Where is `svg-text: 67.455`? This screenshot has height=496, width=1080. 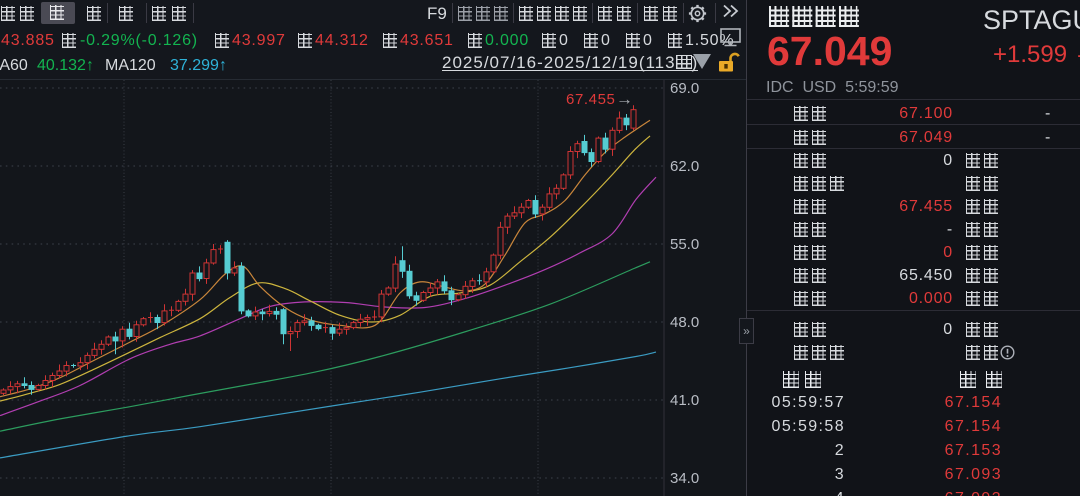 svg-text: 67.455 is located at coordinates (590, 99).